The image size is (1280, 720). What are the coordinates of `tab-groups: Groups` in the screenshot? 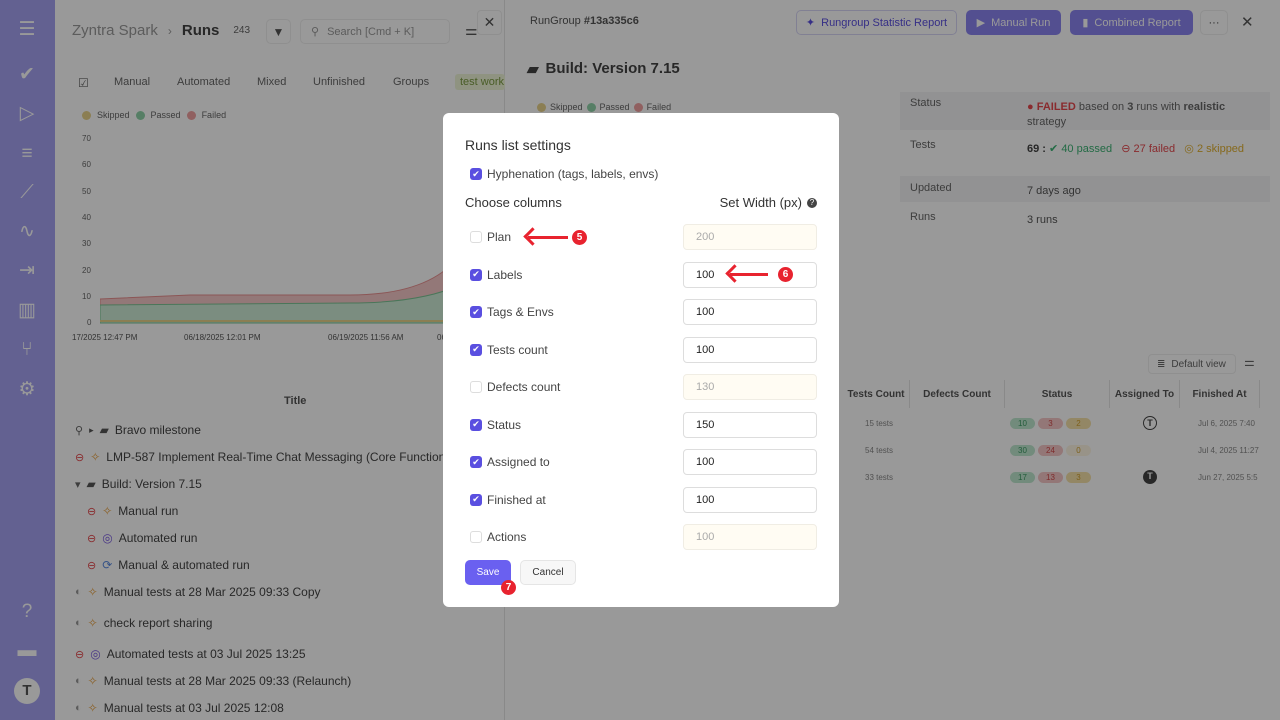 It's located at (411, 82).